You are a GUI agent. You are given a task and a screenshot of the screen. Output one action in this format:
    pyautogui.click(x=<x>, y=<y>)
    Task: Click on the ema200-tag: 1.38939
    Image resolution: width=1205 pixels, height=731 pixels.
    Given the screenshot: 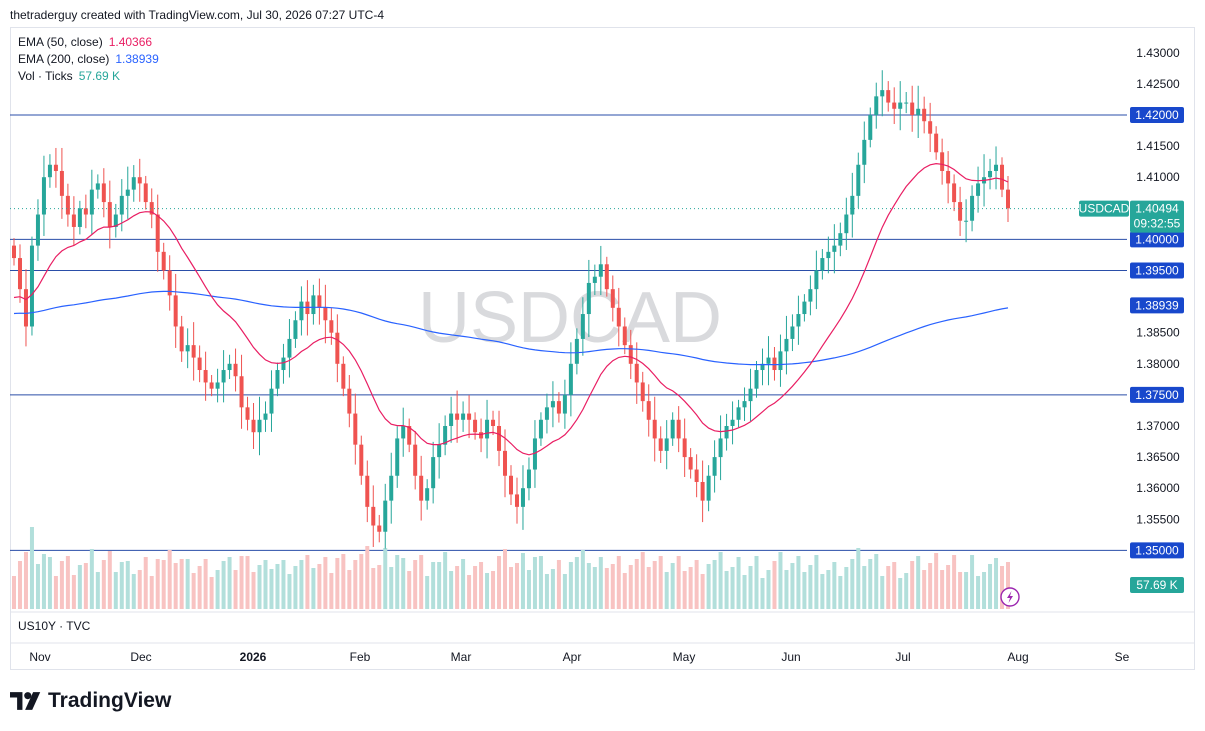 What is the action you would take?
    pyautogui.click(x=1157, y=305)
    